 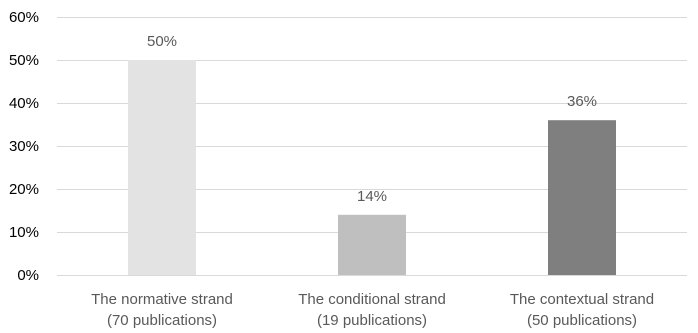 I want to click on category-label-line2: (70 publications), so click(x=162, y=320).